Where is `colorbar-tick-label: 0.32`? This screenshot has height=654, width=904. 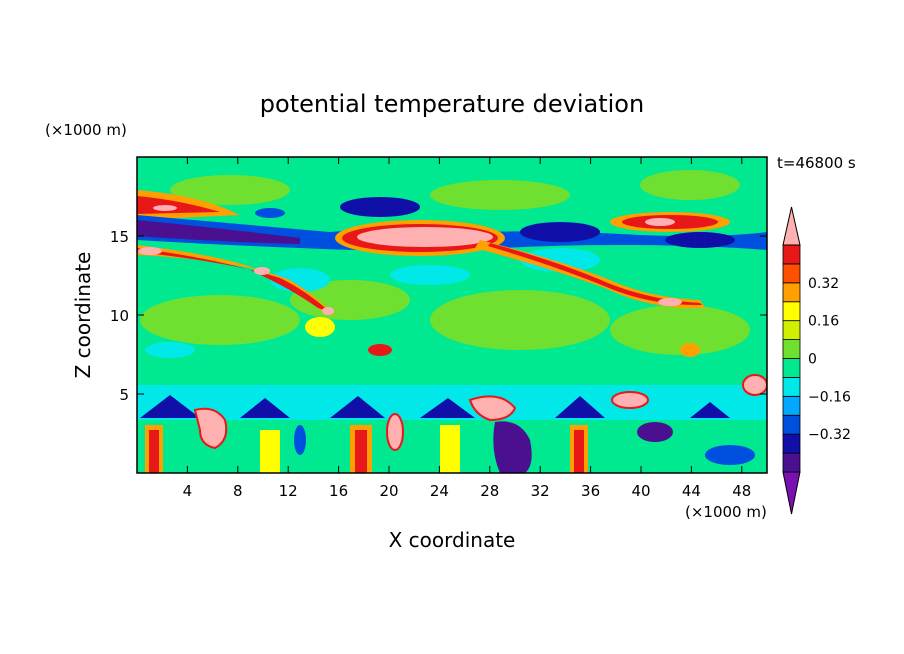 colorbar-tick-label: 0.32 is located at coordinates (823, 284).